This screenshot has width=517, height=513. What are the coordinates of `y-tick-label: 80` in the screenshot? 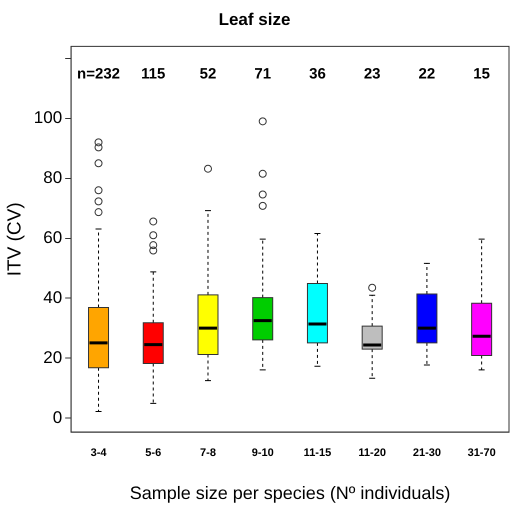 It's located at (52, 177).